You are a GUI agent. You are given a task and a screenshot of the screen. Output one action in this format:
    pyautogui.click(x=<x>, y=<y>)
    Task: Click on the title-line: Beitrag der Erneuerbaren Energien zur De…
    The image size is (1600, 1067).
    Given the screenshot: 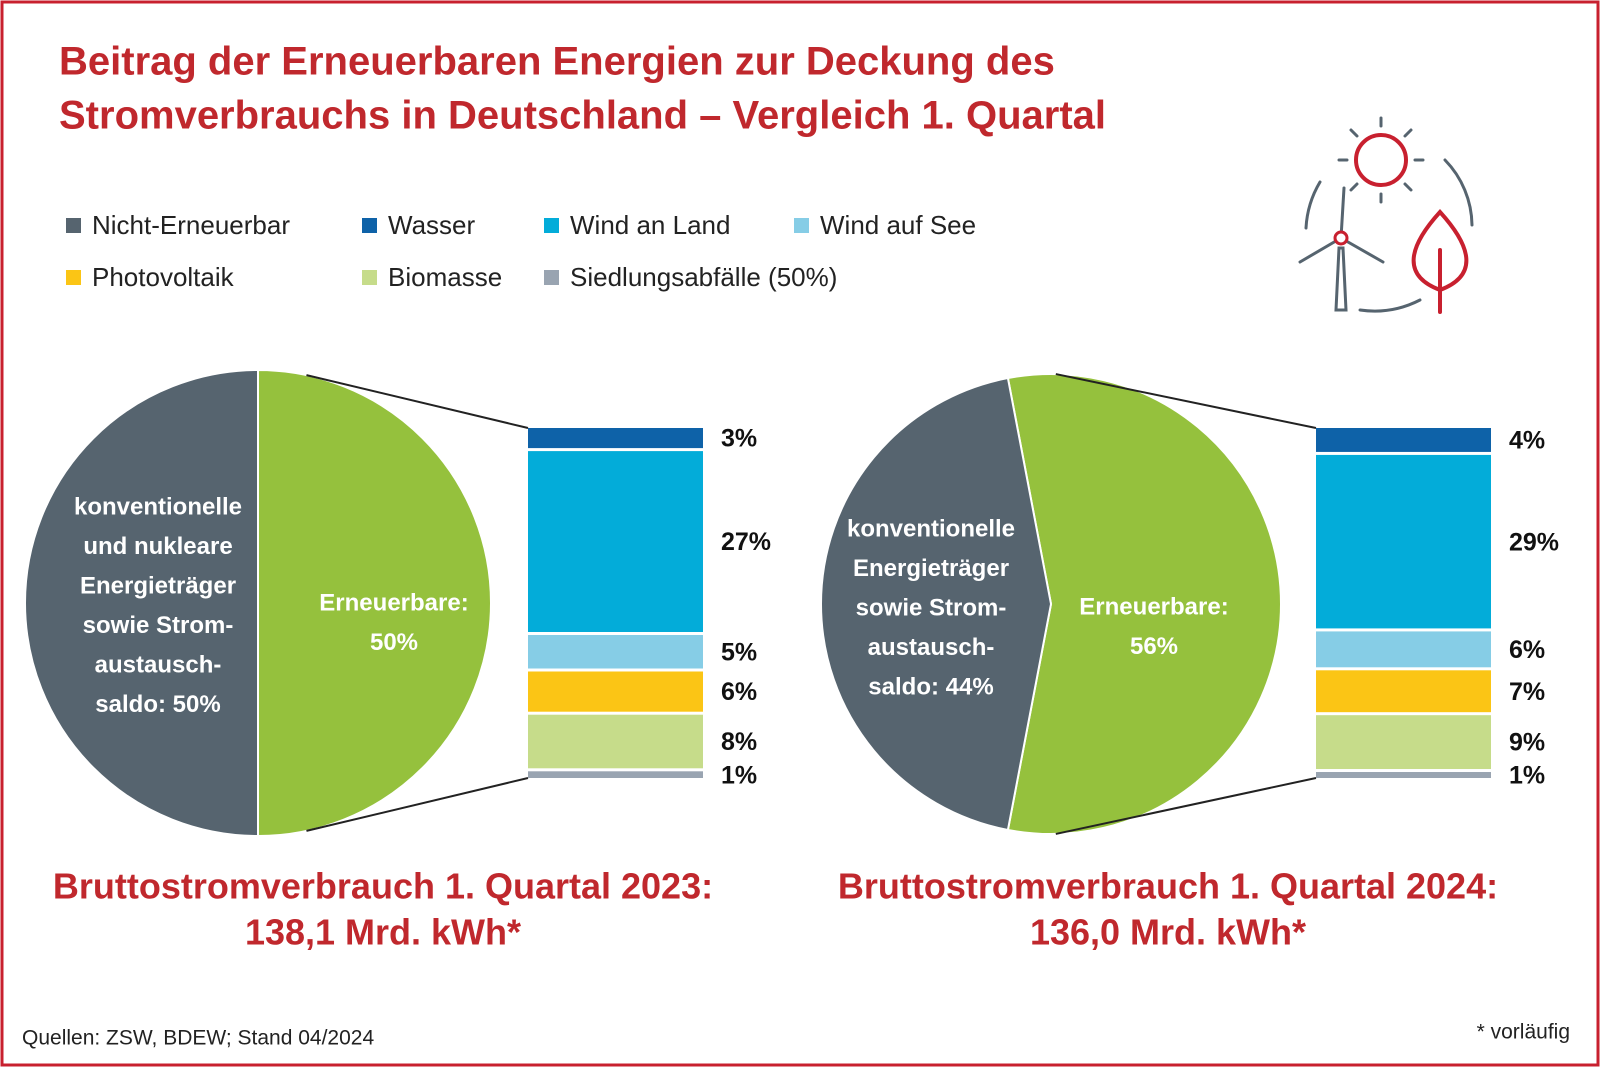 What is the action you would take?
    pyautogui.click(x=557, y=62)
    